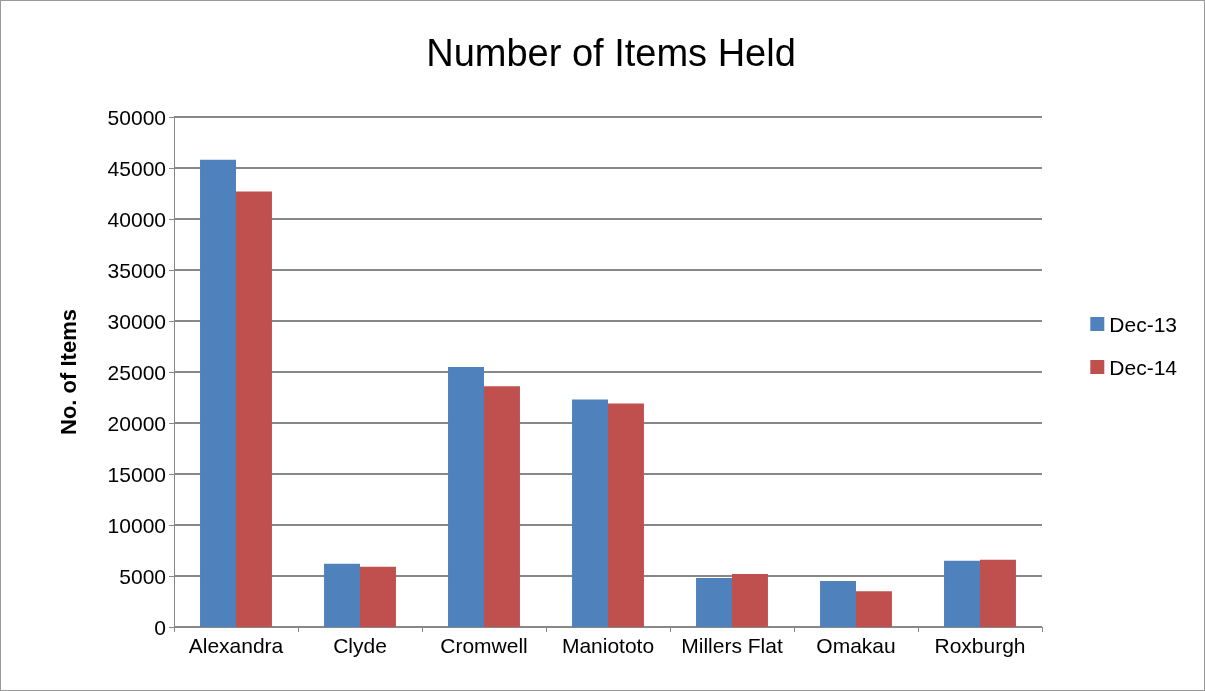 This screenshot has height=691, width=1205. Describe the element at coordinates (856, 645) in the screenshot. I see `x-tick-label: Omakau` at that location.